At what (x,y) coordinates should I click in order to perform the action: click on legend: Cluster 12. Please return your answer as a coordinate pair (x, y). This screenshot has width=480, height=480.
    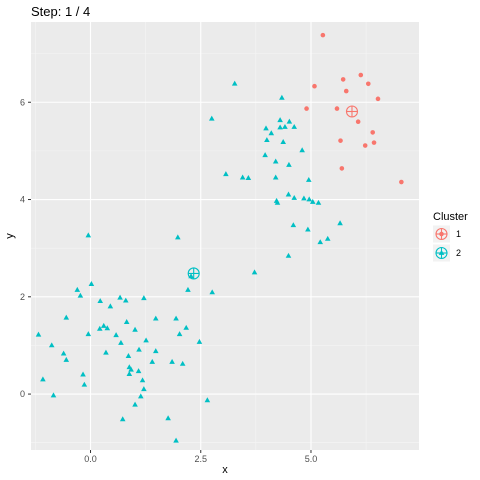
    Looking at the image, I should click on (450, 236).